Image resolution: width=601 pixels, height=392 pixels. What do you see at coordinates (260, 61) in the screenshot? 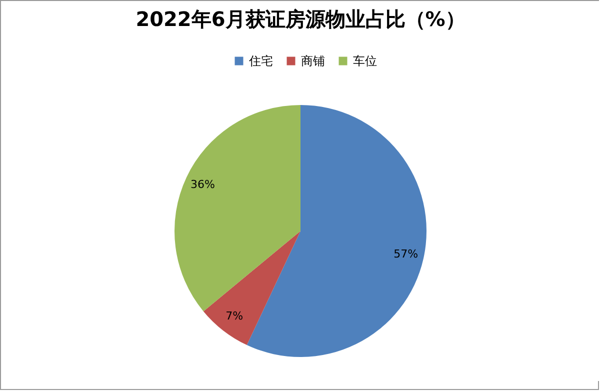
I see `legend-label: 住宅` at bounding box center [260, 61].